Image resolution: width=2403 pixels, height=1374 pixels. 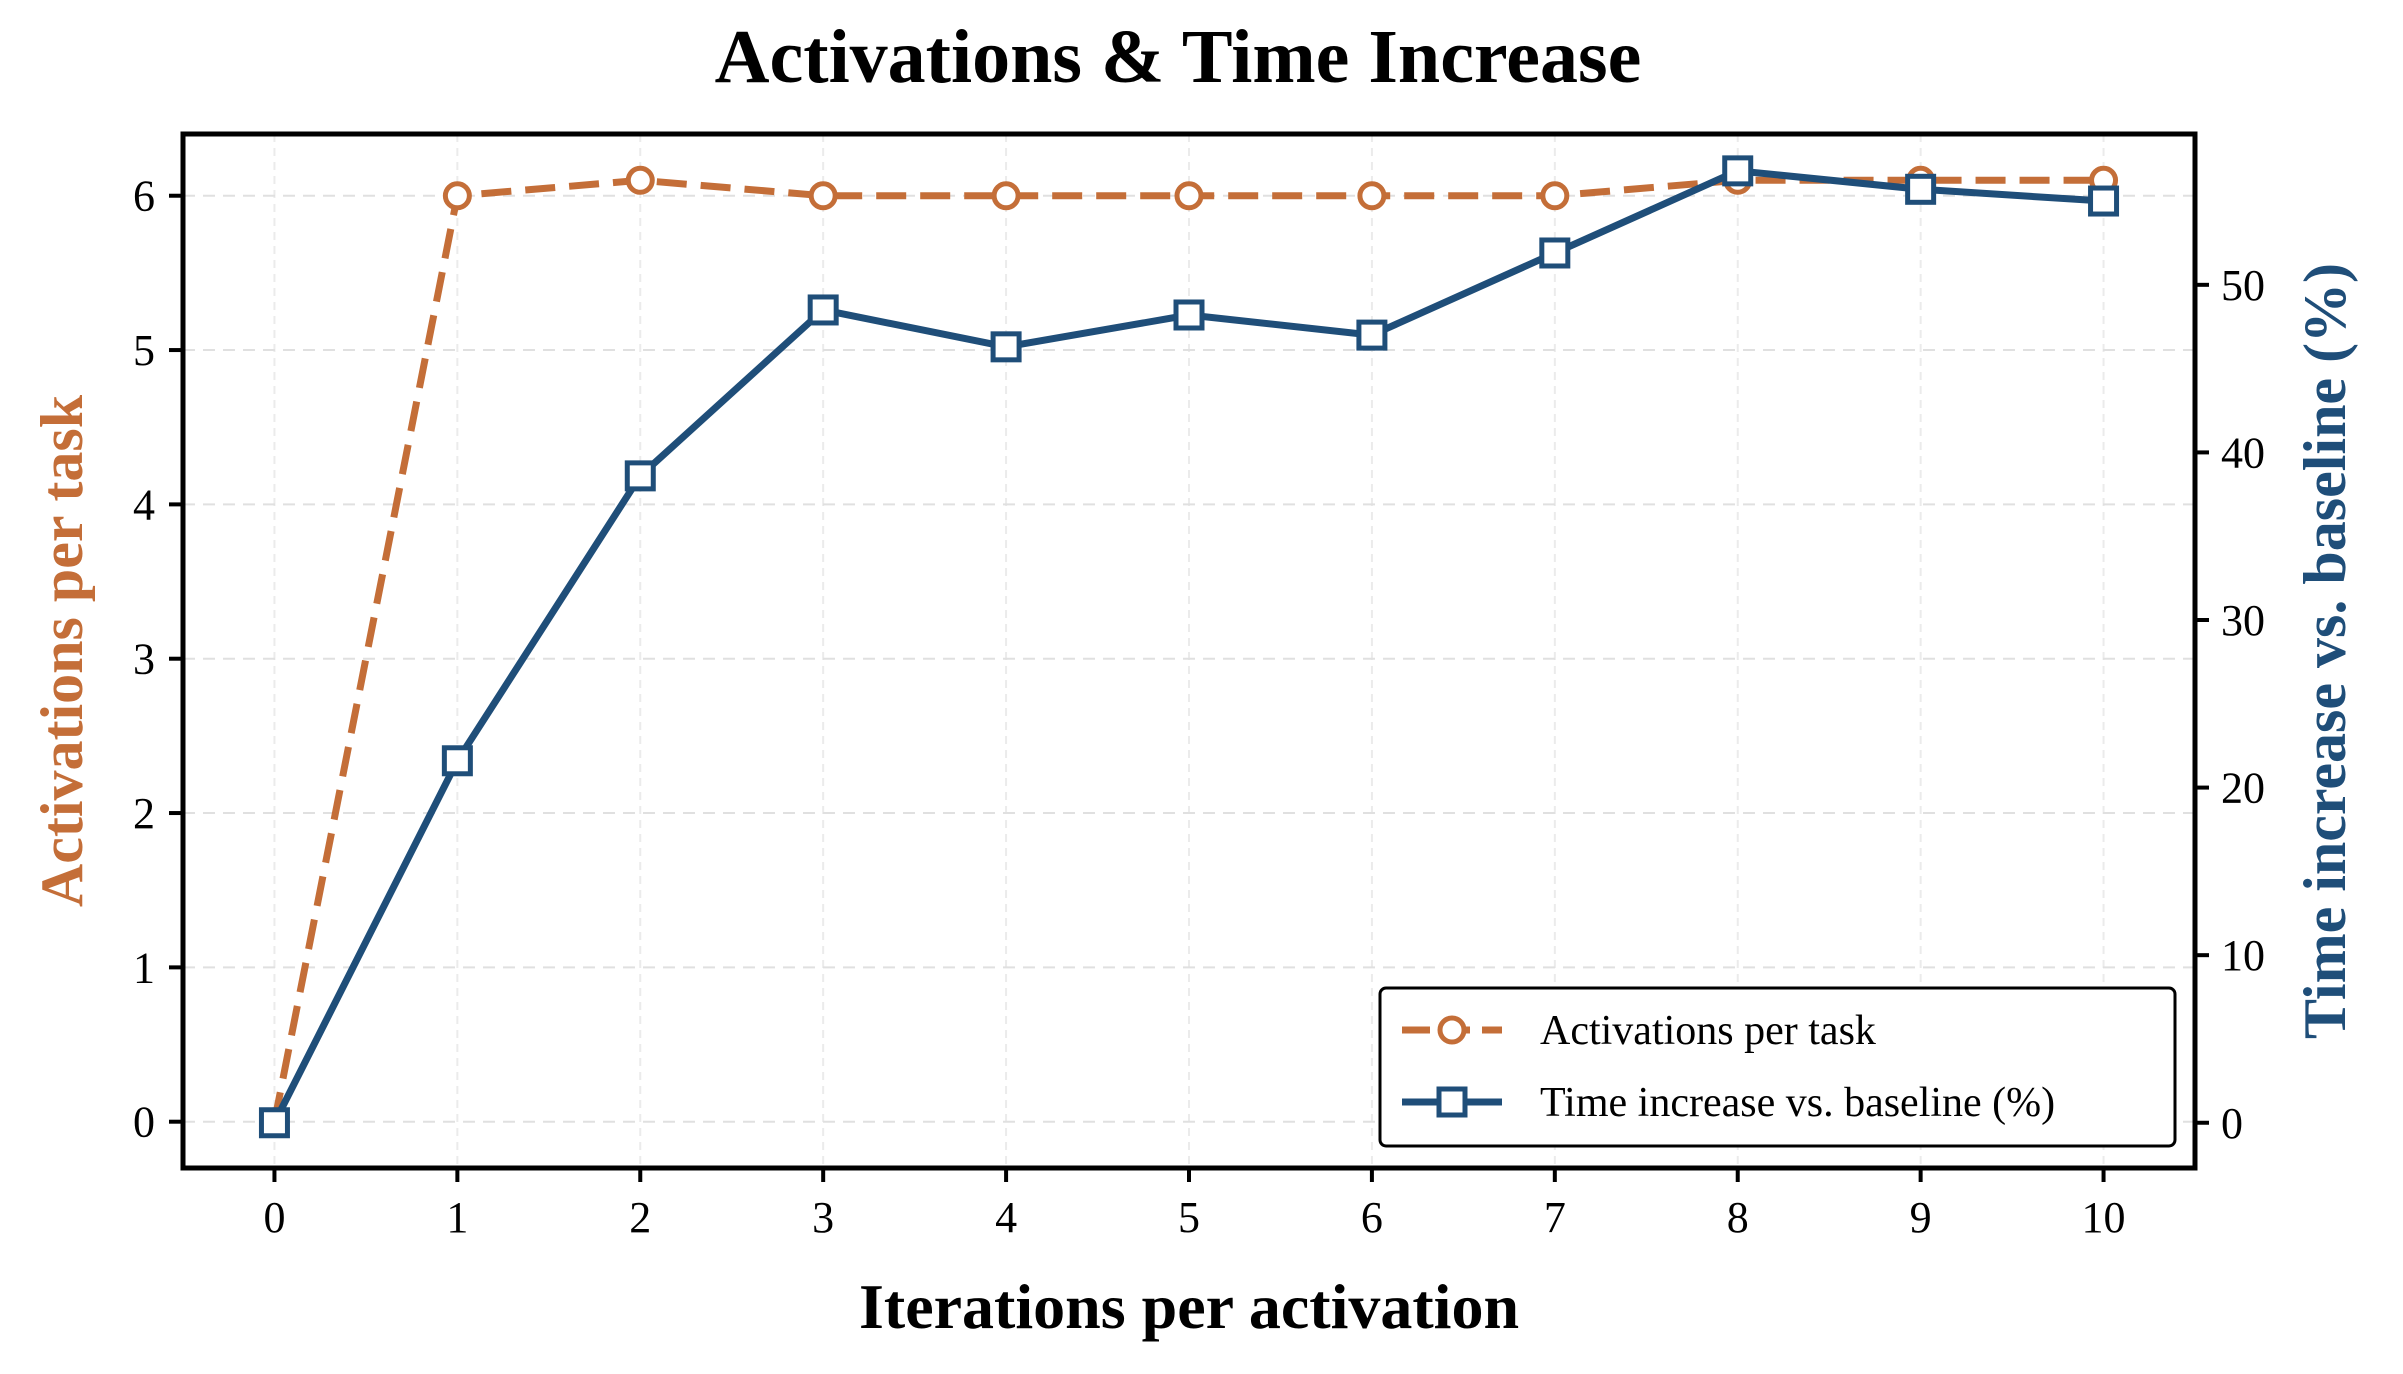 I want to click on legend-label-2: Time increase vs. baseline (%), so click(x=1797, y=1103).